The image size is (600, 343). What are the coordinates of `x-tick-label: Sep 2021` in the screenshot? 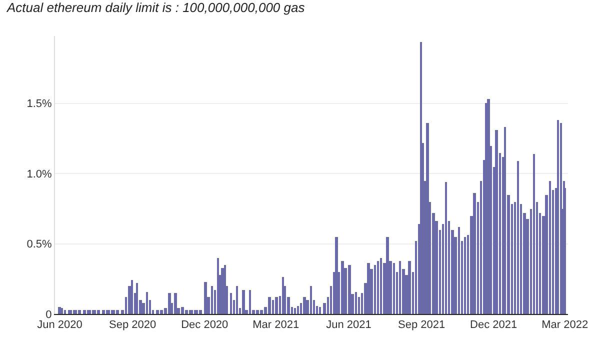 It's located at (422, 325).